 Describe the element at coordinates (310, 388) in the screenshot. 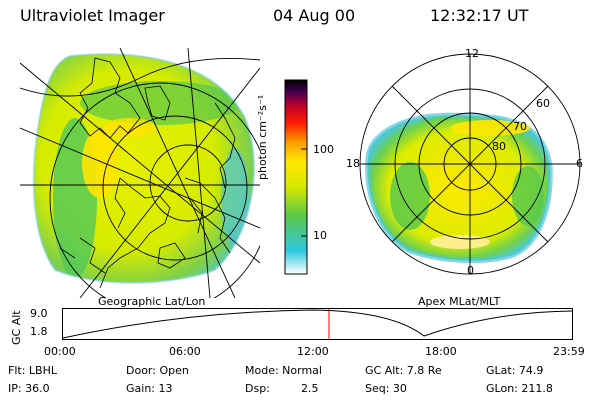

I see `info-dsp-value: 2.5` at that location.